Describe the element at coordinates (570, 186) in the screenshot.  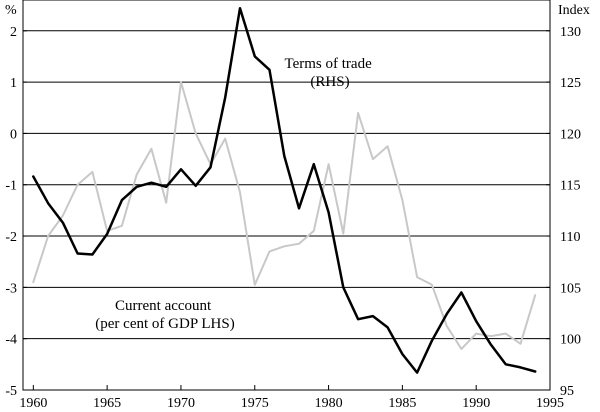
I see `right-tick-label: 115` at that location.